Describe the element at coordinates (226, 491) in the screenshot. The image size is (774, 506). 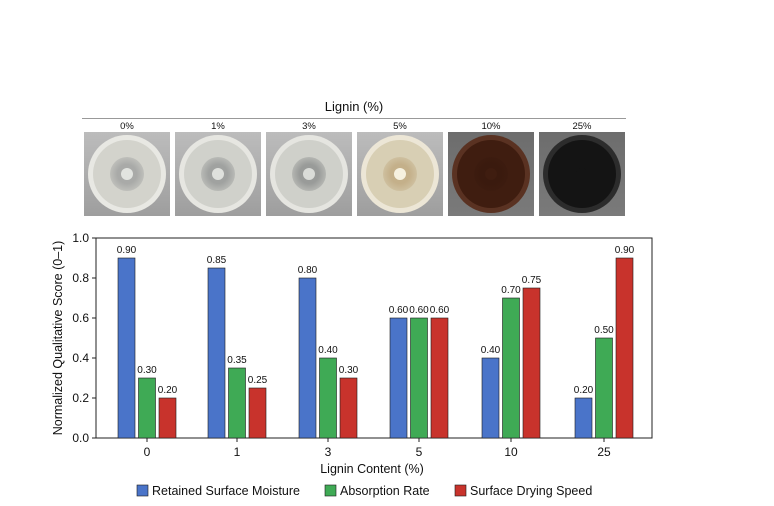
I see `legend-label: Retained Surface Moisture` at that location.